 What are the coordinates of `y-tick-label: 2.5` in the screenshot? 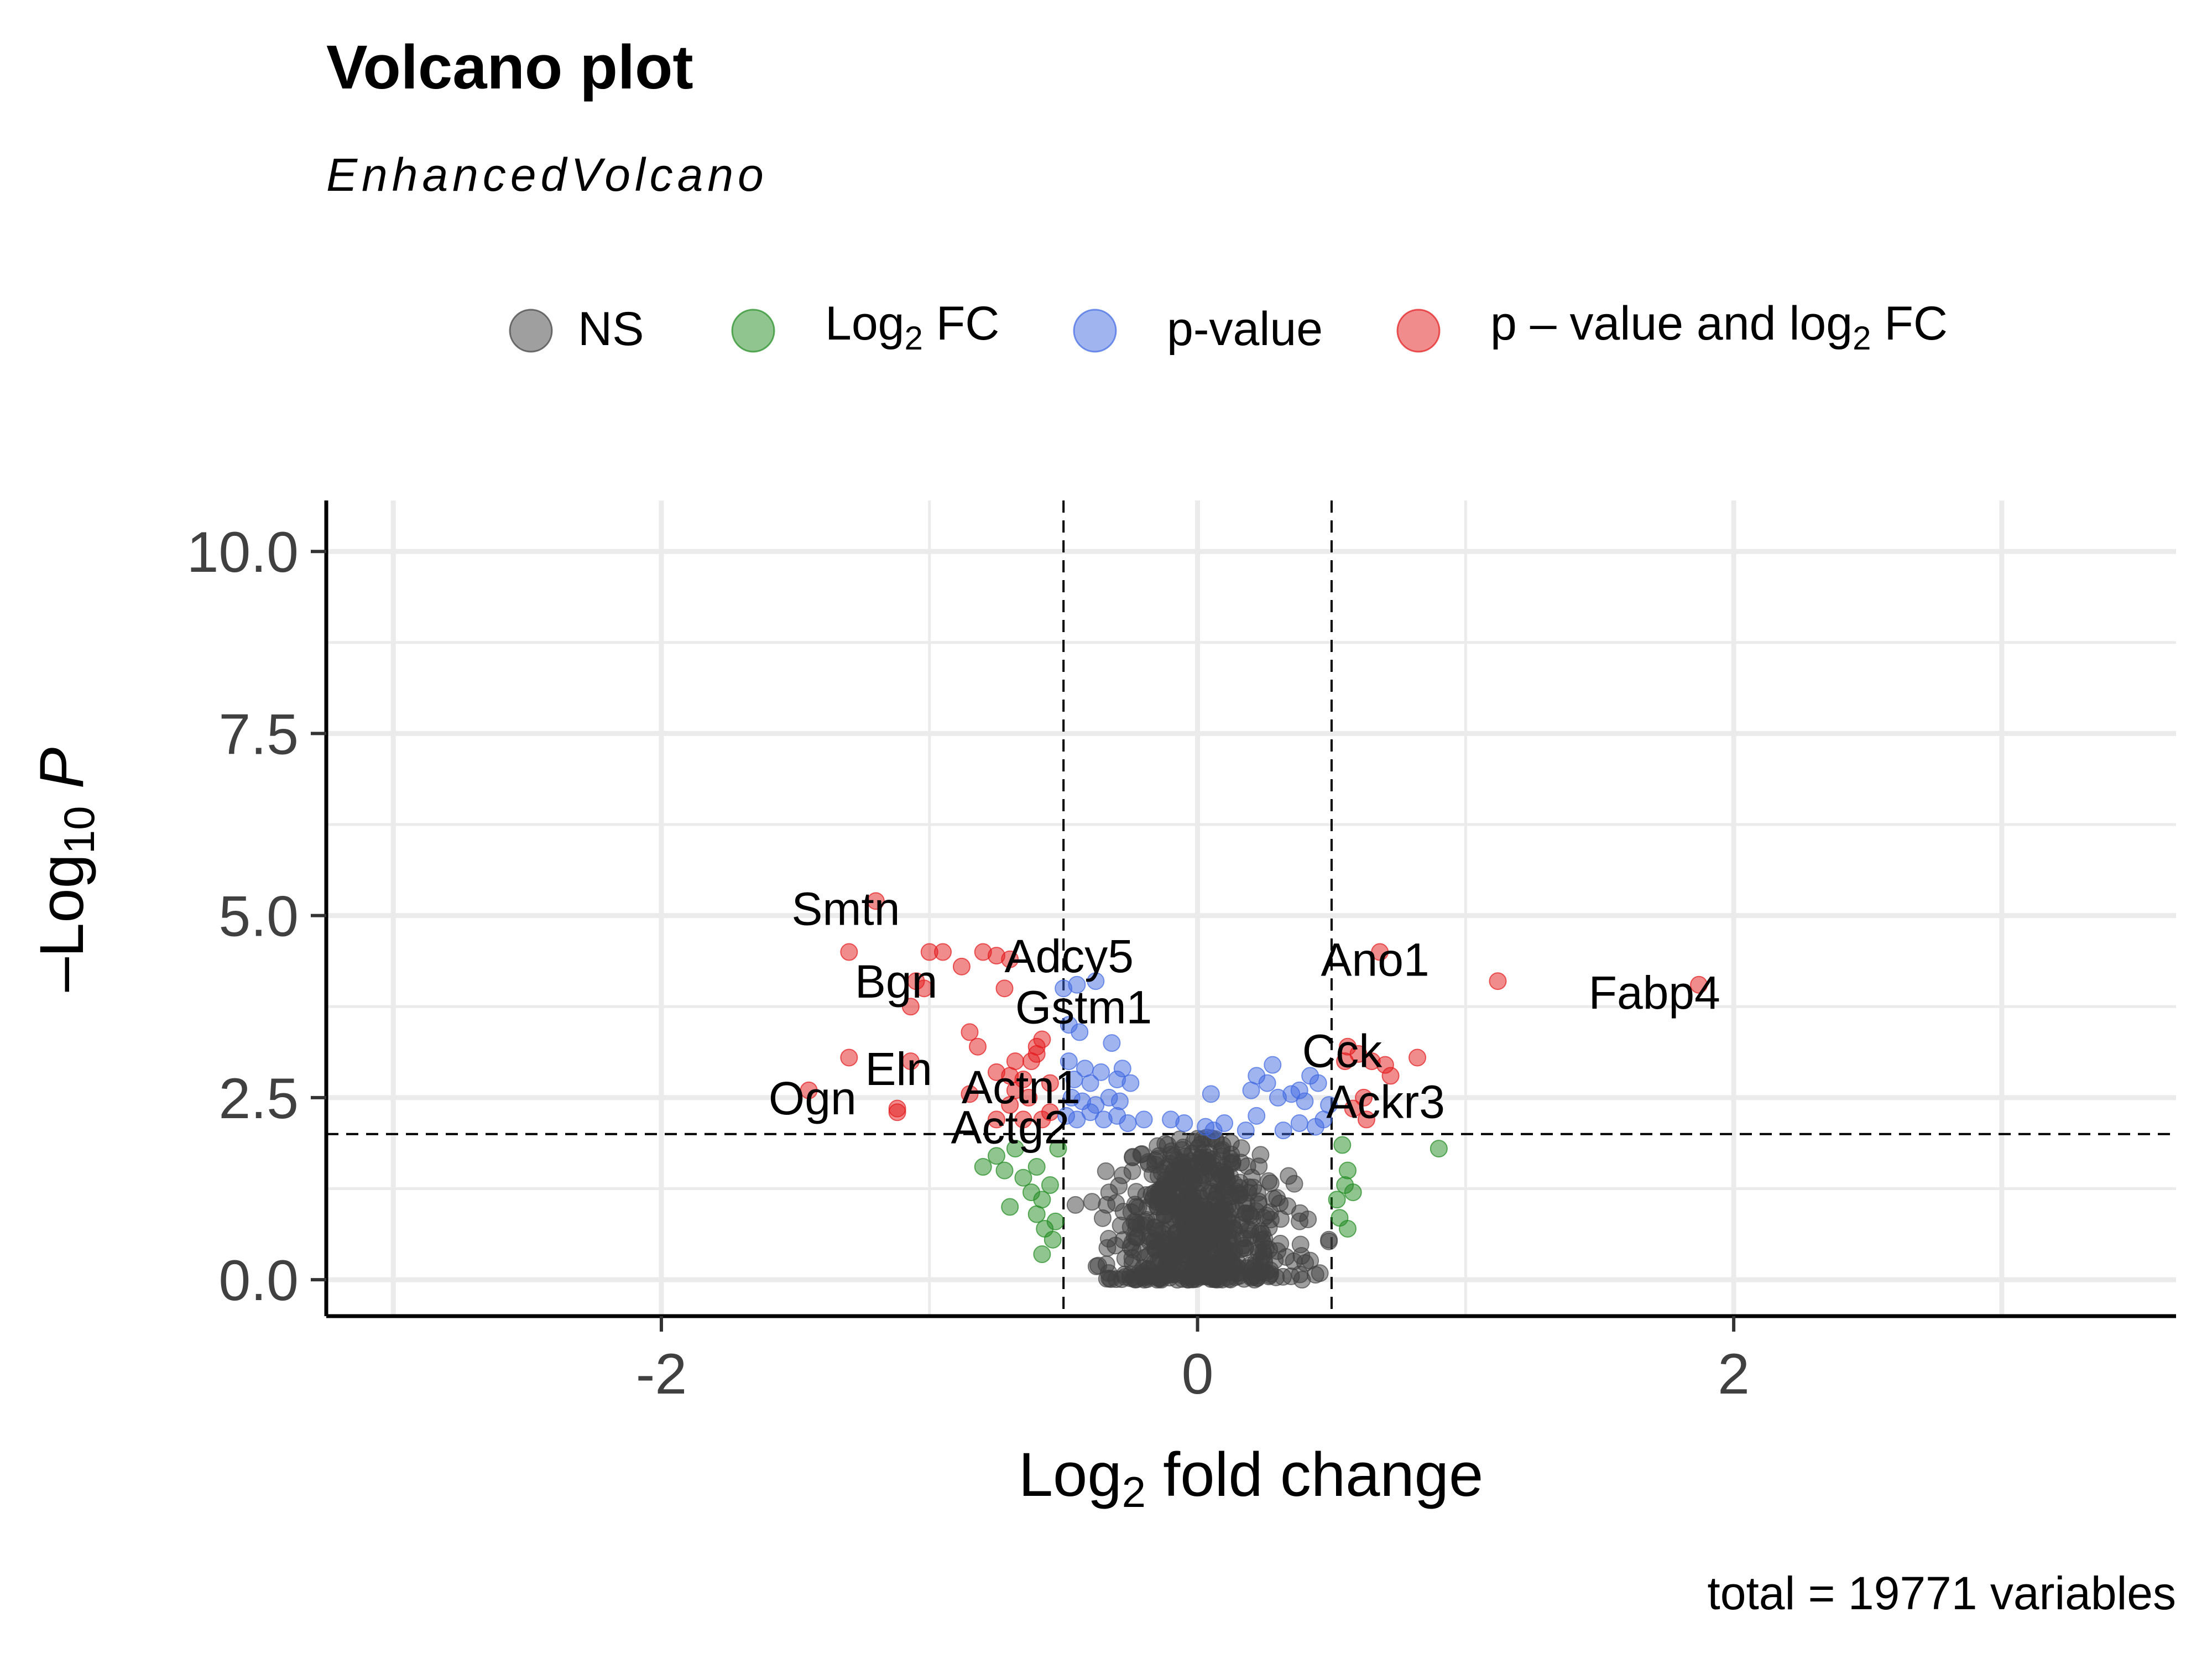 It's located at (259, 1099).